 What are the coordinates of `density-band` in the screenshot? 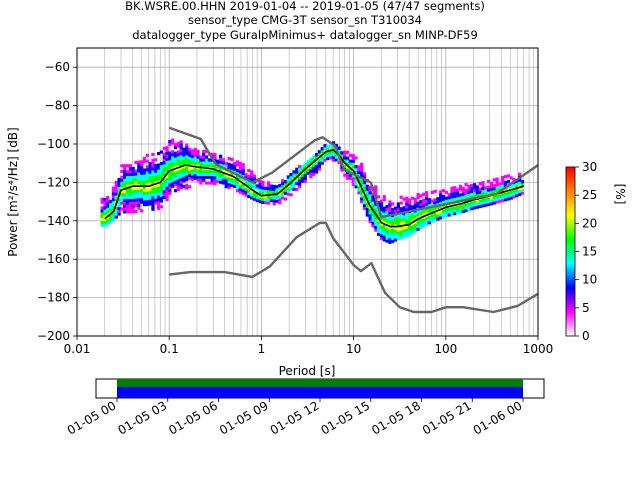 It's located at (312, 191).